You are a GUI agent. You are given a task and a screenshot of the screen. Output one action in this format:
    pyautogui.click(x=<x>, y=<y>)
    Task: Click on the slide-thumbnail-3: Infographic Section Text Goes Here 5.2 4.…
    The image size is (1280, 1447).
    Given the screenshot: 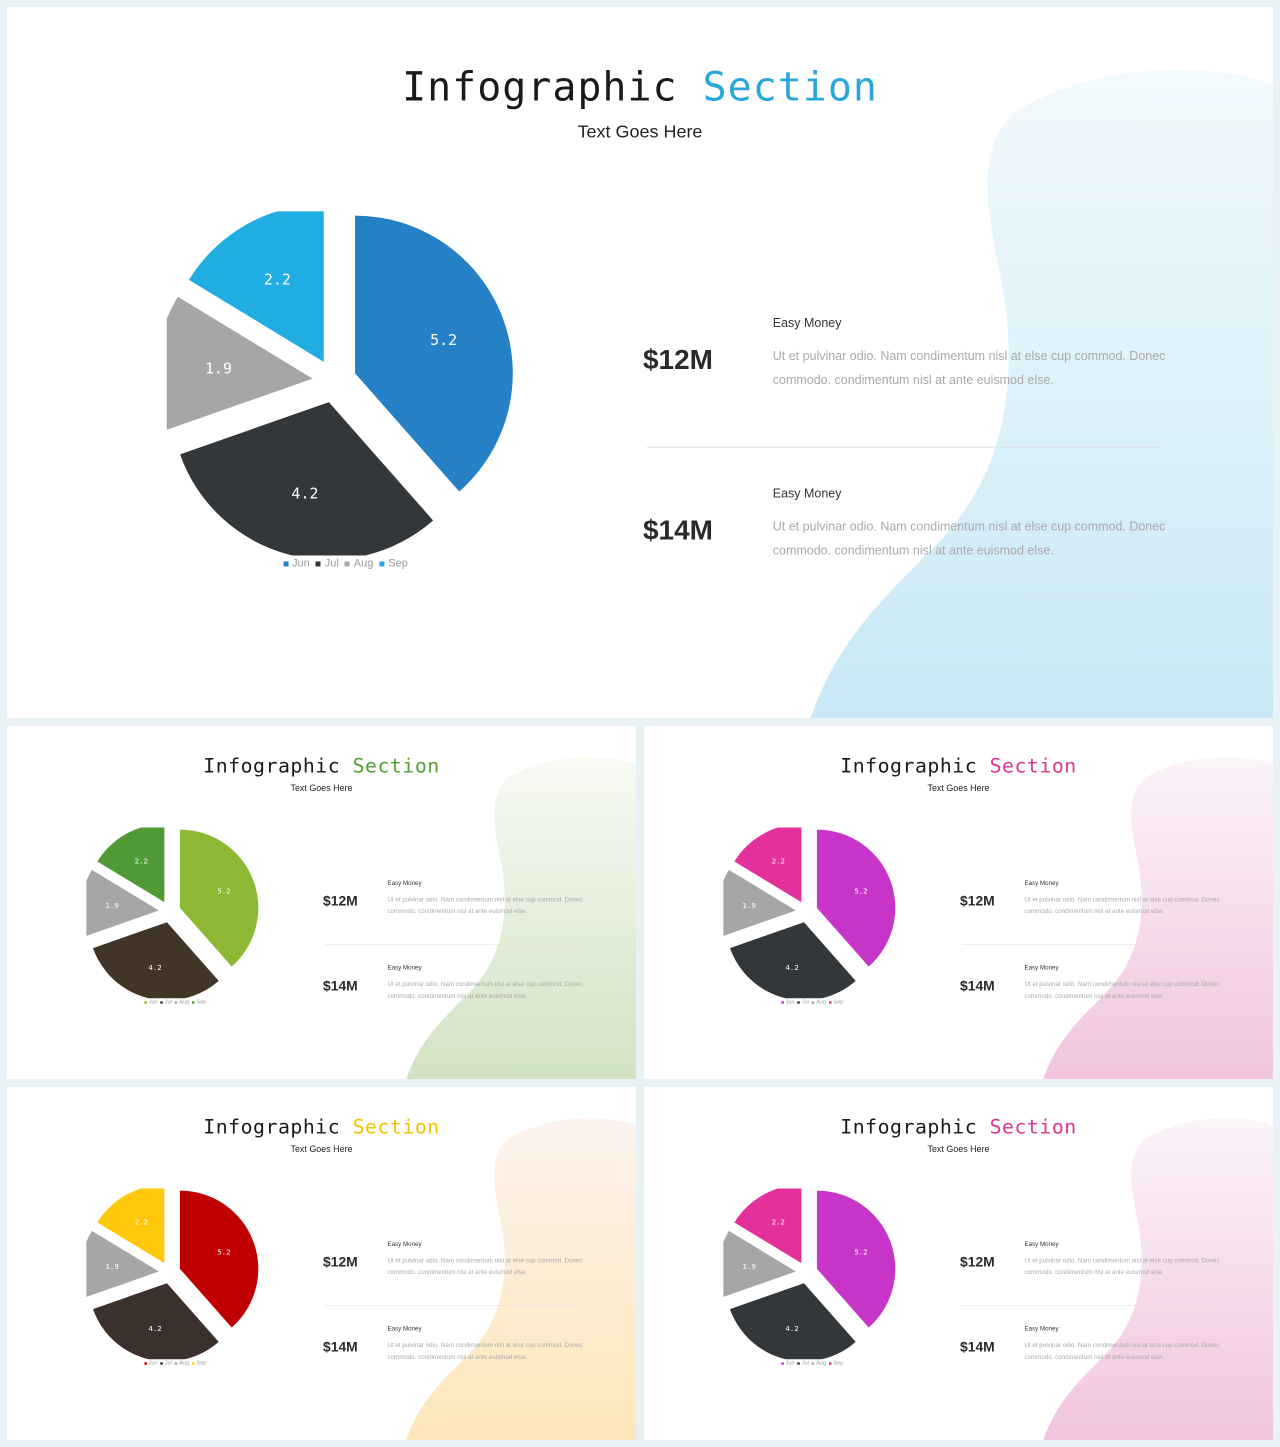 What is the action you would take?
    pyautogui.click(x=321, y=1263)
    